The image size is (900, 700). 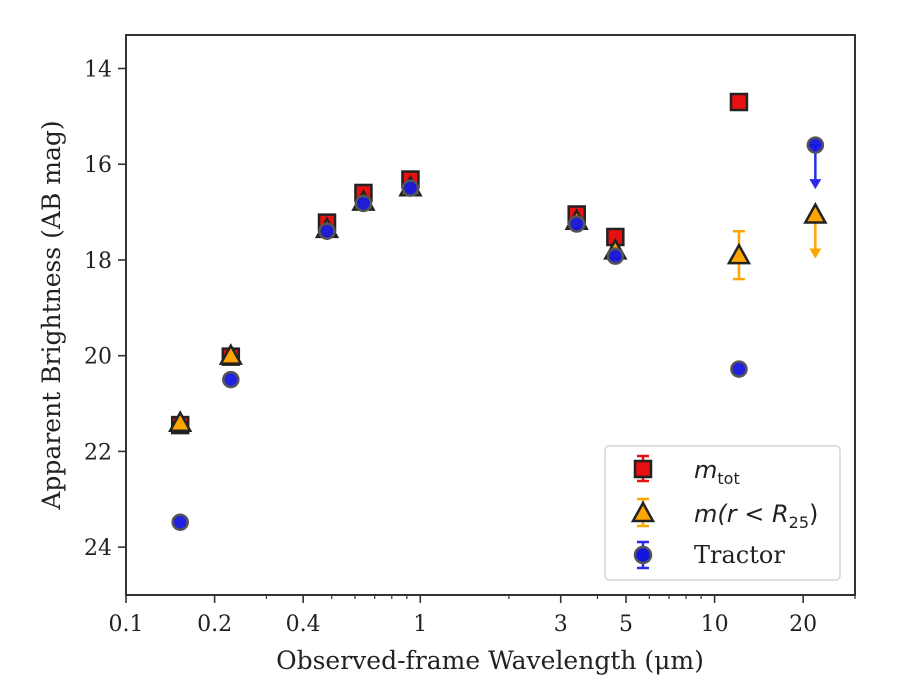 I want to click on legend-entry-mr25: m(r < R25), so click(x=724, y=514).